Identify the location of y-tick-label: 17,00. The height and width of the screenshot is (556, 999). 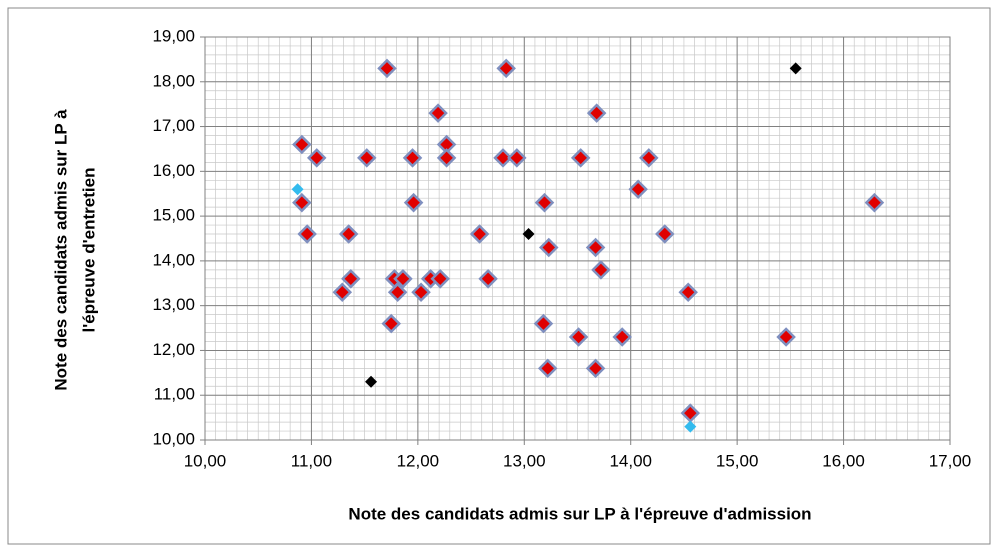
(173, 125).